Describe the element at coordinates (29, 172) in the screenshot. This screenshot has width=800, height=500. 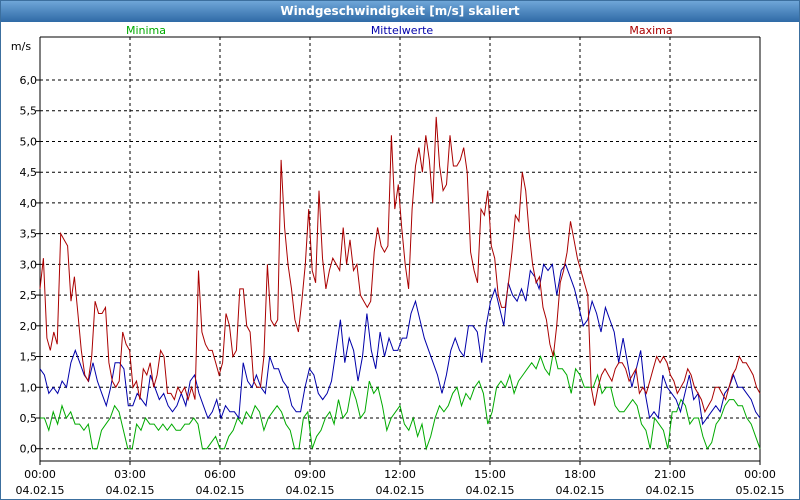
I see `y-tick-label: 4,5` at that location.